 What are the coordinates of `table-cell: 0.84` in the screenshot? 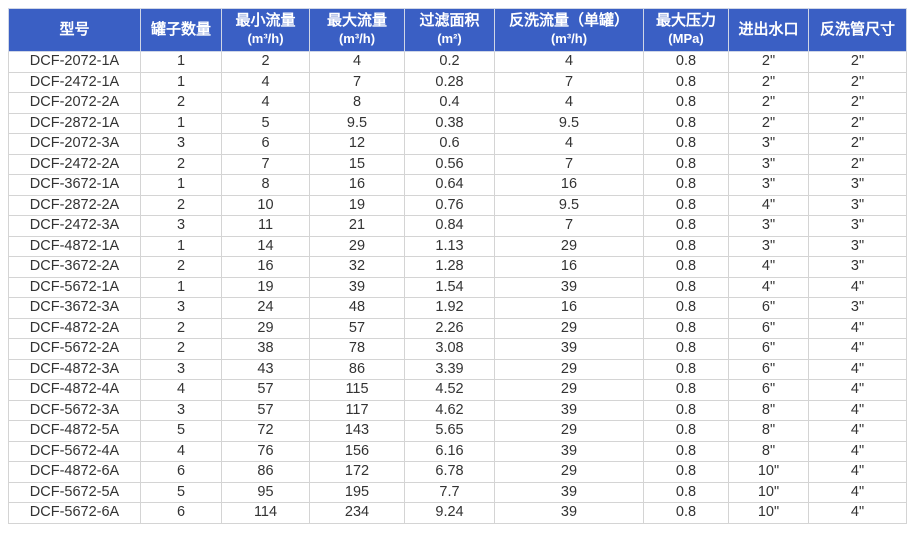 It's located at (449, 226).